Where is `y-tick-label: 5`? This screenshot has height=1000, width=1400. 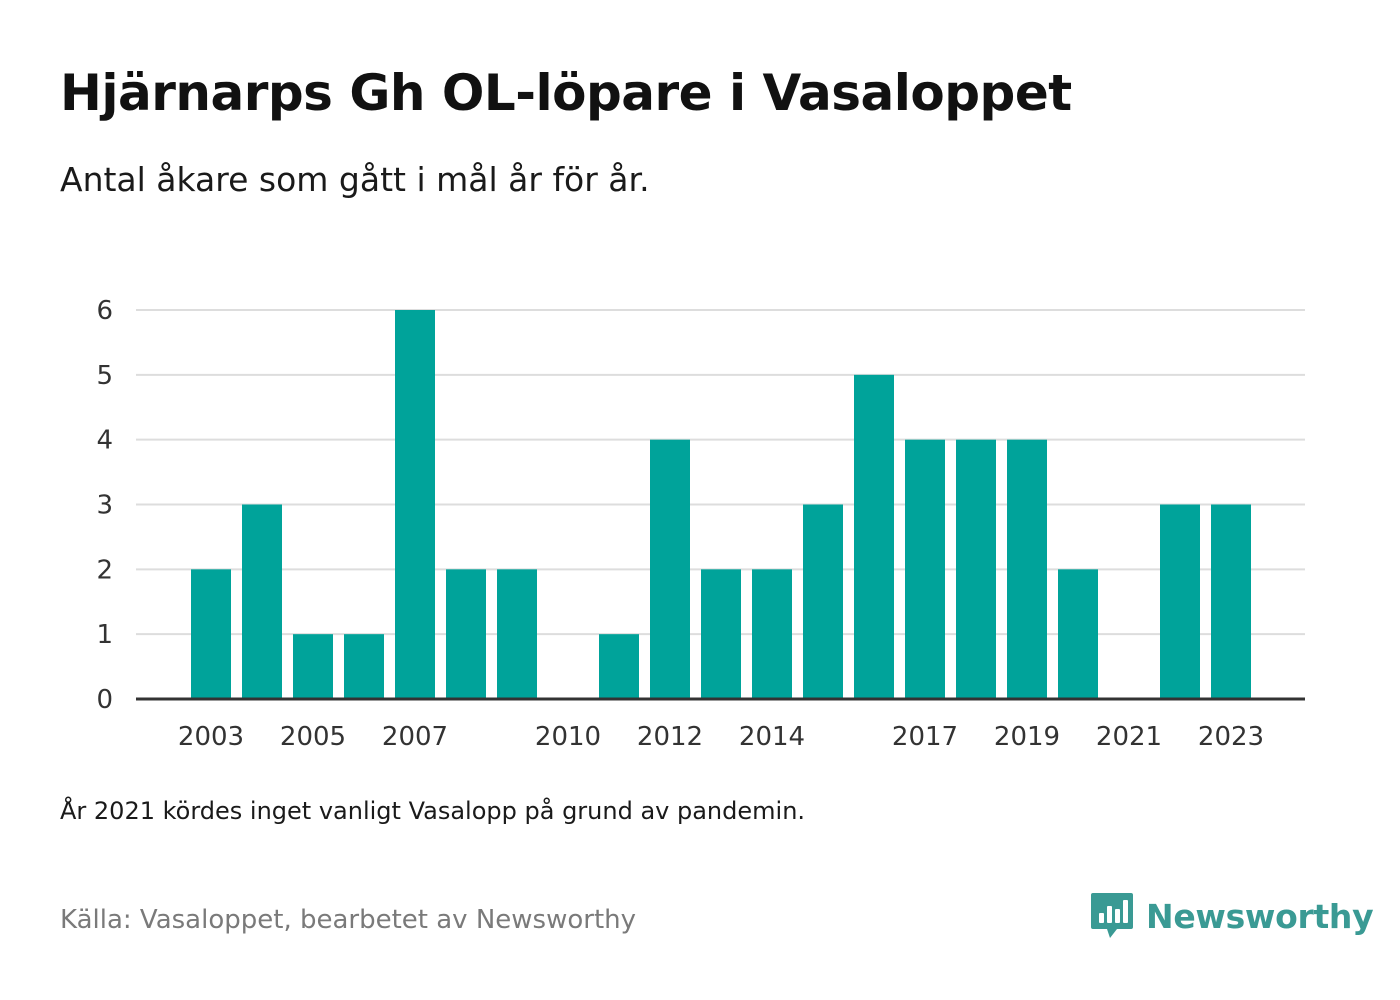
y-tick-label: 5 is located at coordinates (104, 376).